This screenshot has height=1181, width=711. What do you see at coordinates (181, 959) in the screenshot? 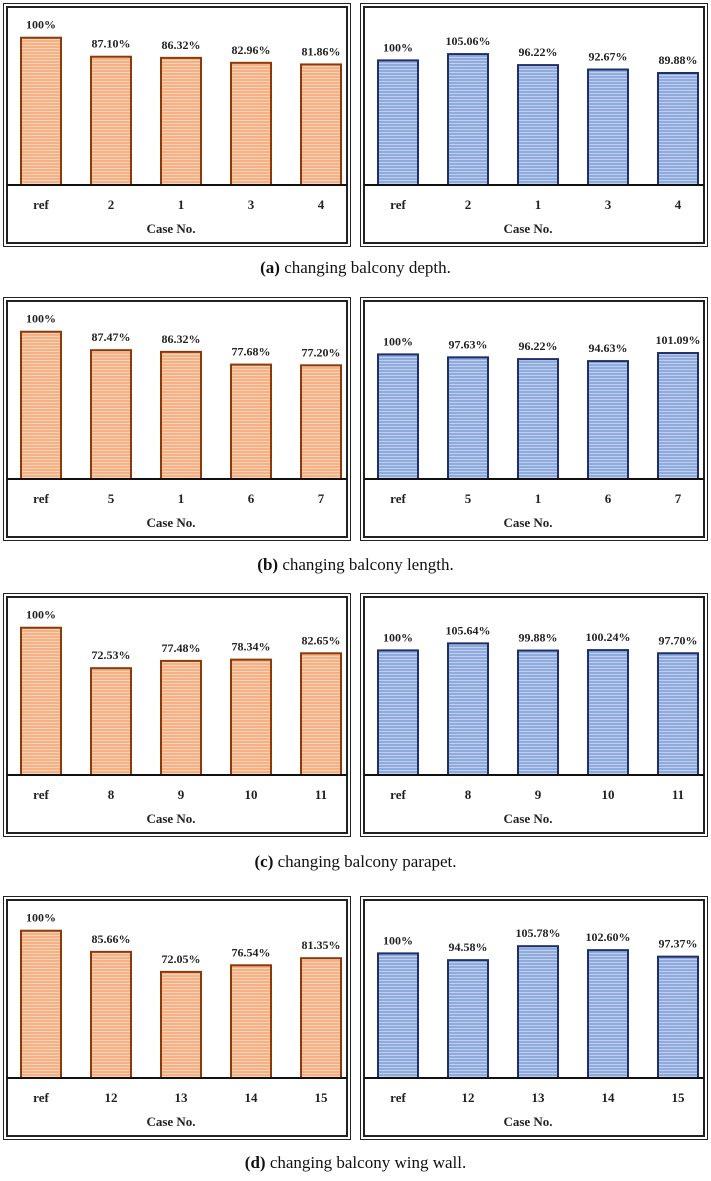
I see `data-label-d-left-13: 72.05%` at bounding box center [181, 959].